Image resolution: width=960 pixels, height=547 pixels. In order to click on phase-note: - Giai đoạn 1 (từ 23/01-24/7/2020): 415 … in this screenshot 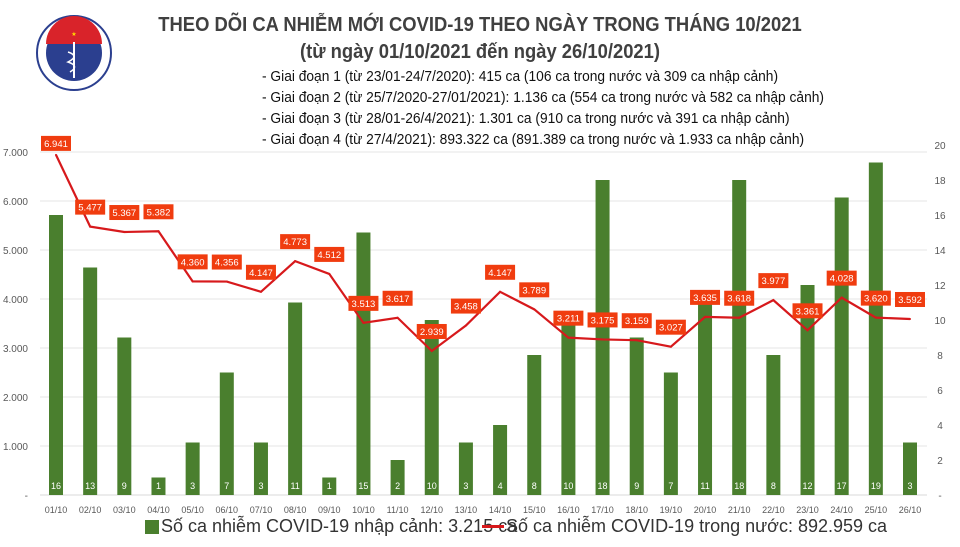, I will do `click(520, 77)`.